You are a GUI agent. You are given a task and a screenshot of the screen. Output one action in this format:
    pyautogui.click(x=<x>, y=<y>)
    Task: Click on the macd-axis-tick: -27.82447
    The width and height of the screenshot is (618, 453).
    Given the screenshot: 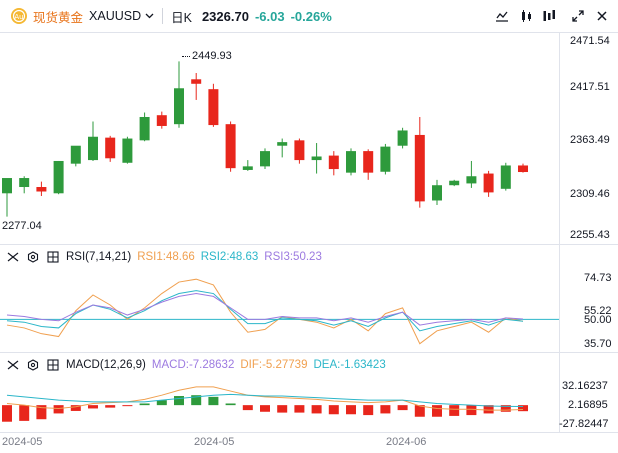 What is the action you would take?
    pyautogui.click(x=584, y=424)
    